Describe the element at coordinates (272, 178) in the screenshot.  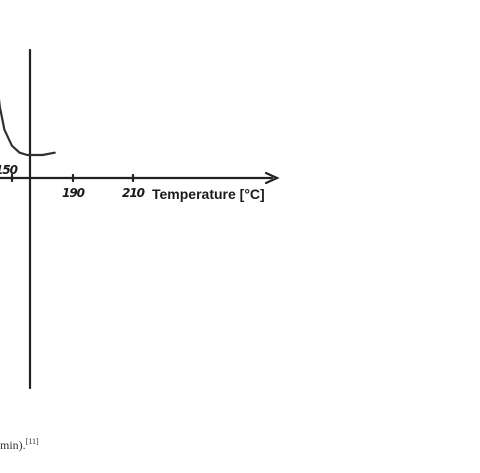
I see `x-axis-arrowhead` at that location.